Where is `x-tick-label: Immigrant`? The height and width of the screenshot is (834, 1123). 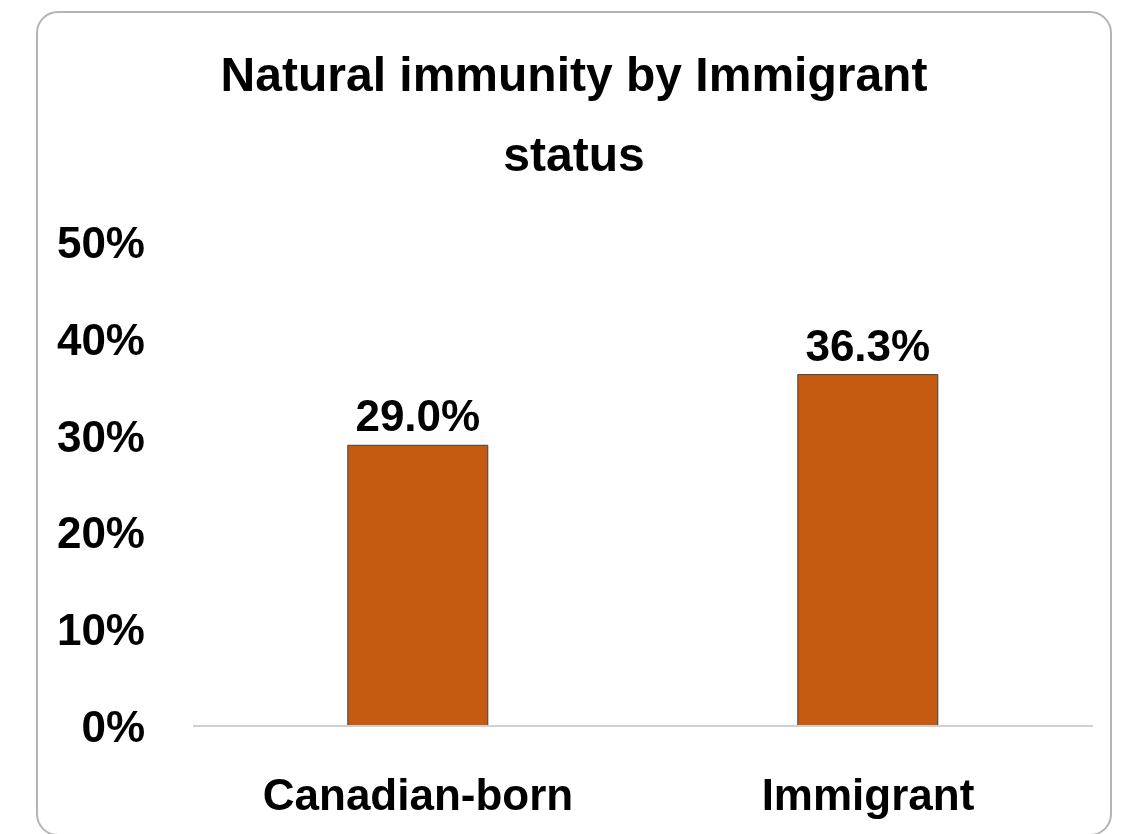 x-tick-label: Immigrant is located at coordinates (868, 794).